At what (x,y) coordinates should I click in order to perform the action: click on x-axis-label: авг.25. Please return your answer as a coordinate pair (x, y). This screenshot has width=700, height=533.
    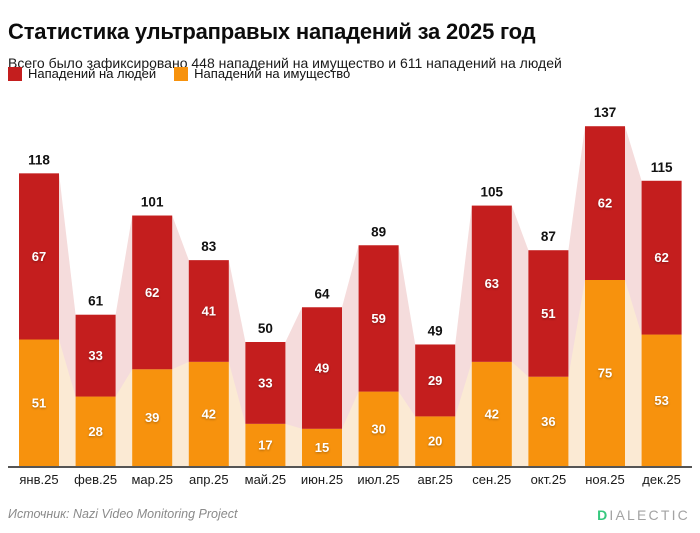
    Looking at the image, I should click on (435, 479).